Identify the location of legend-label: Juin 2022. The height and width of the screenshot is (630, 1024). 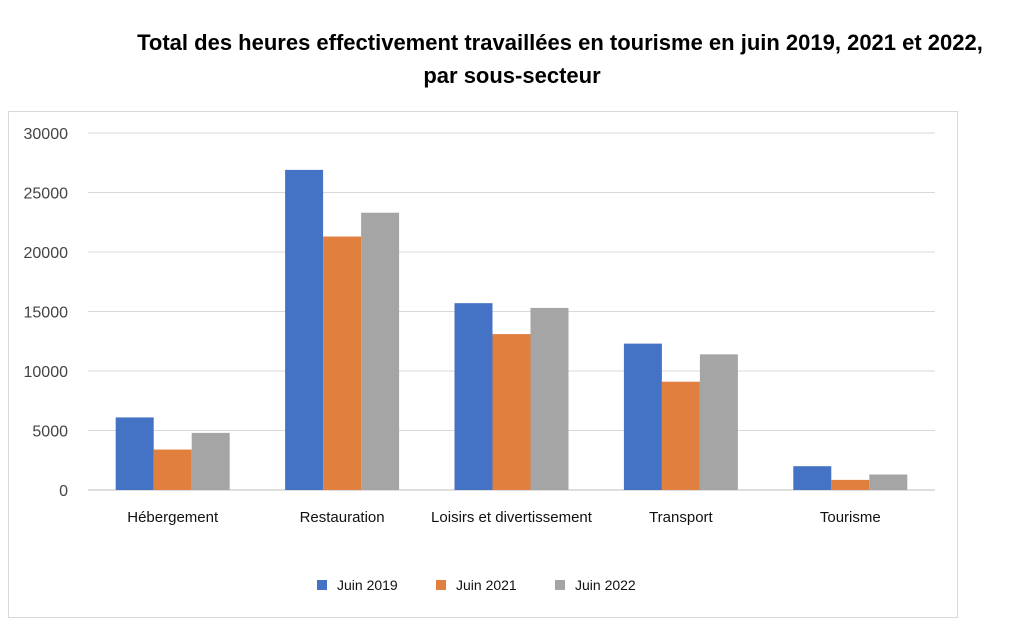
(605, 585).